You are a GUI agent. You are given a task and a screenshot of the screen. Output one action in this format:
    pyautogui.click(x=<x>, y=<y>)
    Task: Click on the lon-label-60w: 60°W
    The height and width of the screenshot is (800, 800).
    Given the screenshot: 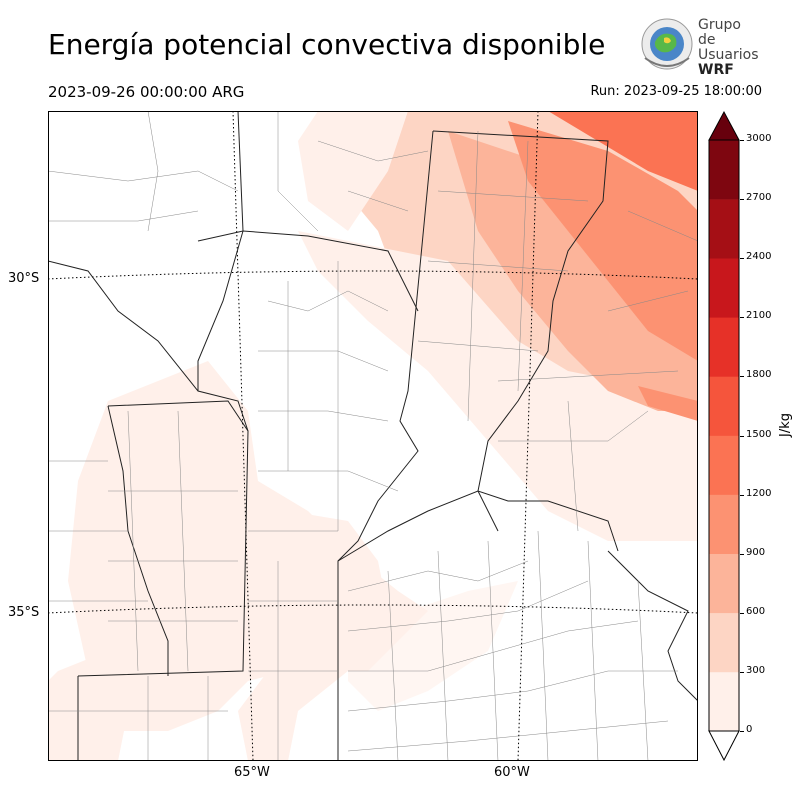 What is the action you would take?
    pyautogui.click(x=512, y=772)
    